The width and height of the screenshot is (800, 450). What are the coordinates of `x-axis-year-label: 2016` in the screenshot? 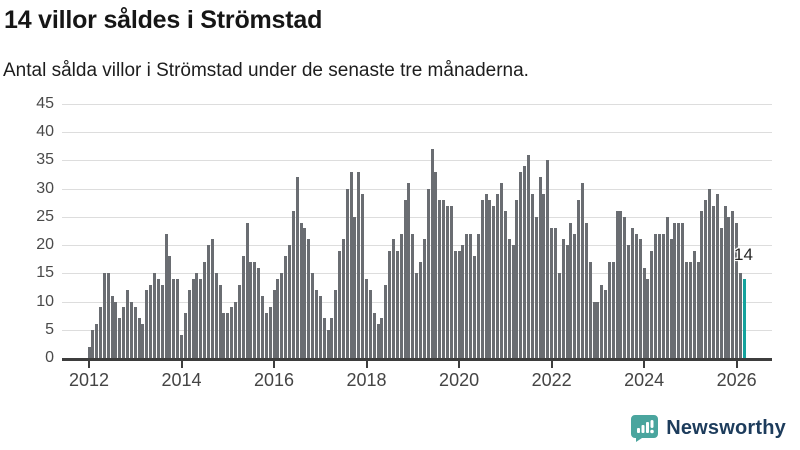 It's located at (274, 380).